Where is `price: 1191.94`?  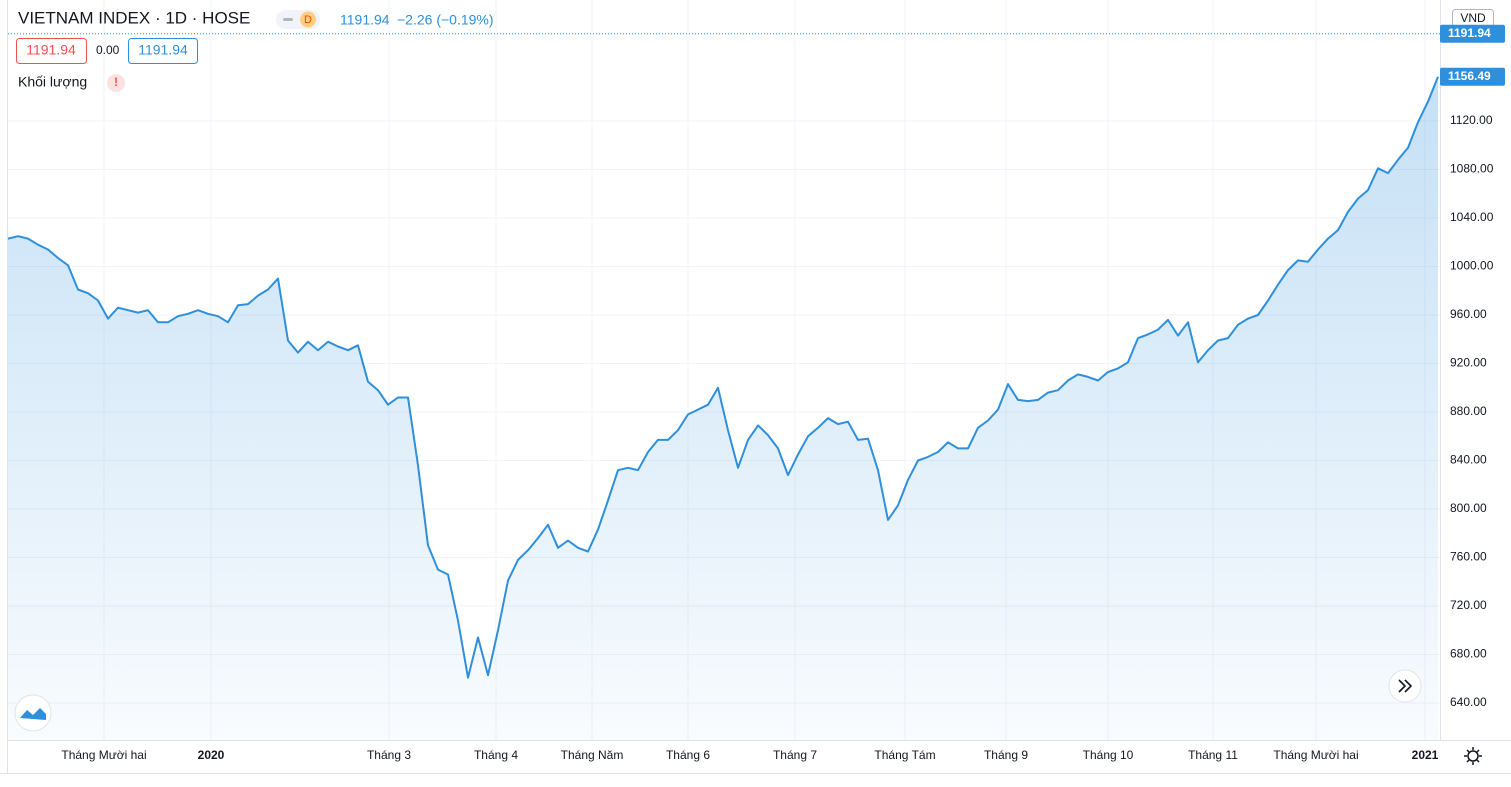 price: 1191.94 is located at coordinates (365, 20).